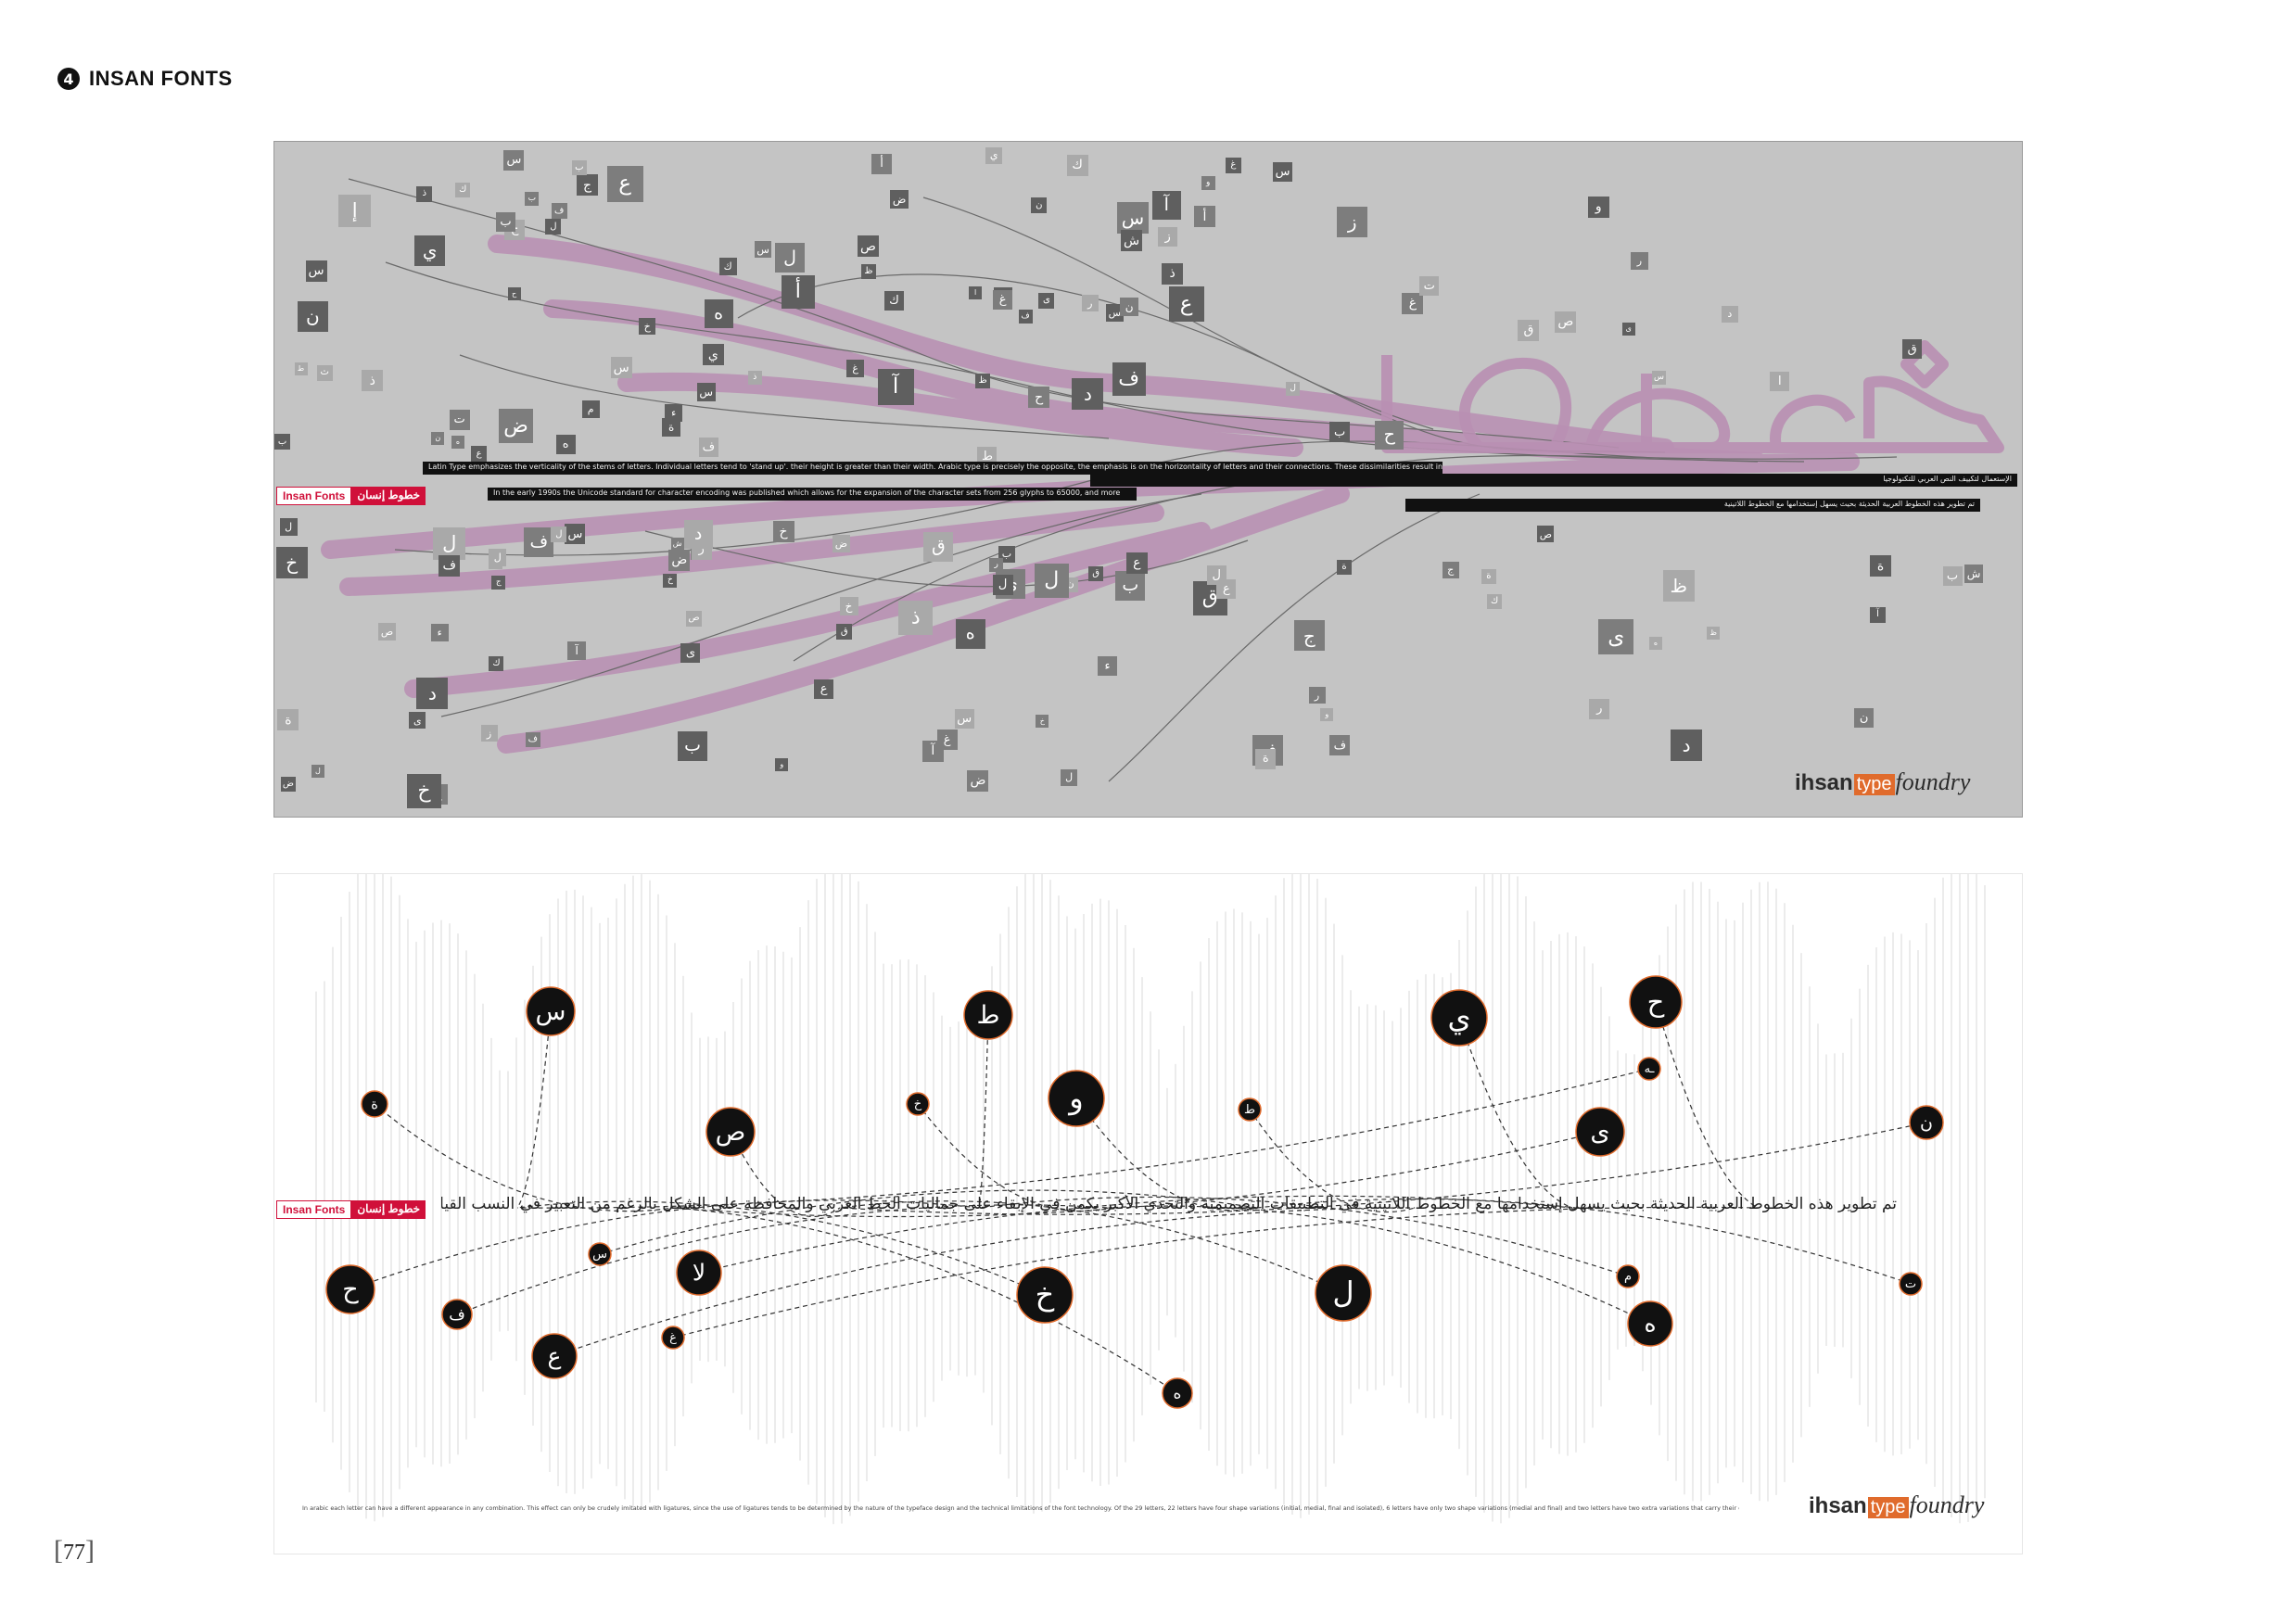 The image size is (2275, 1624). Describe the element at coordinates (1075, 1098) in the screenshot. I see `circle-letter: و` at that location.